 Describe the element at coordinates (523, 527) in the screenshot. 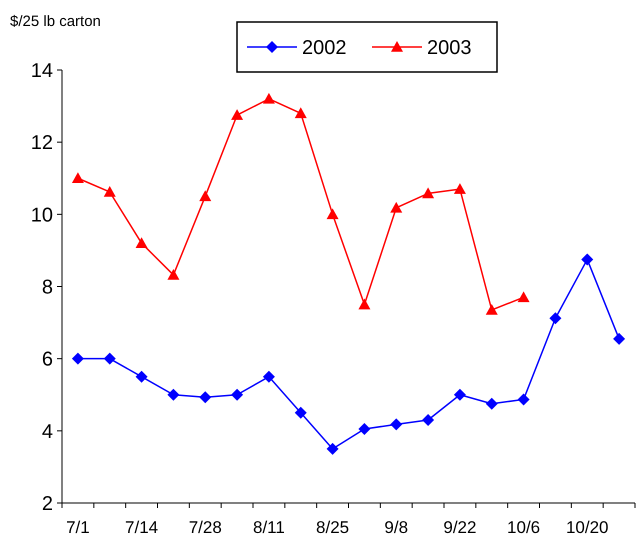

I see `x-tick-label: 10/6` at that location.